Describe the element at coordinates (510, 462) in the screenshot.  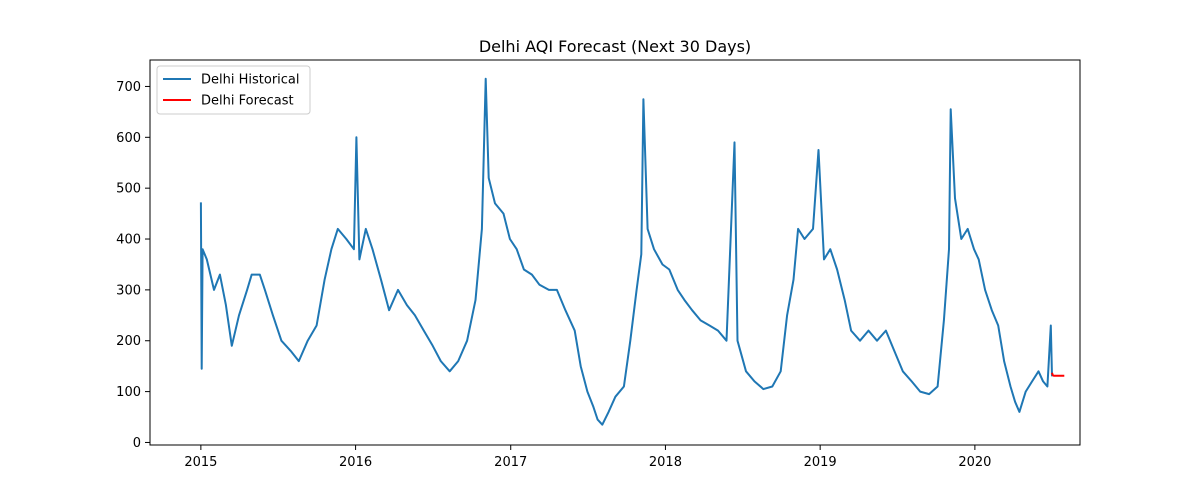
I see `x-tick-label: 2017` at that location.